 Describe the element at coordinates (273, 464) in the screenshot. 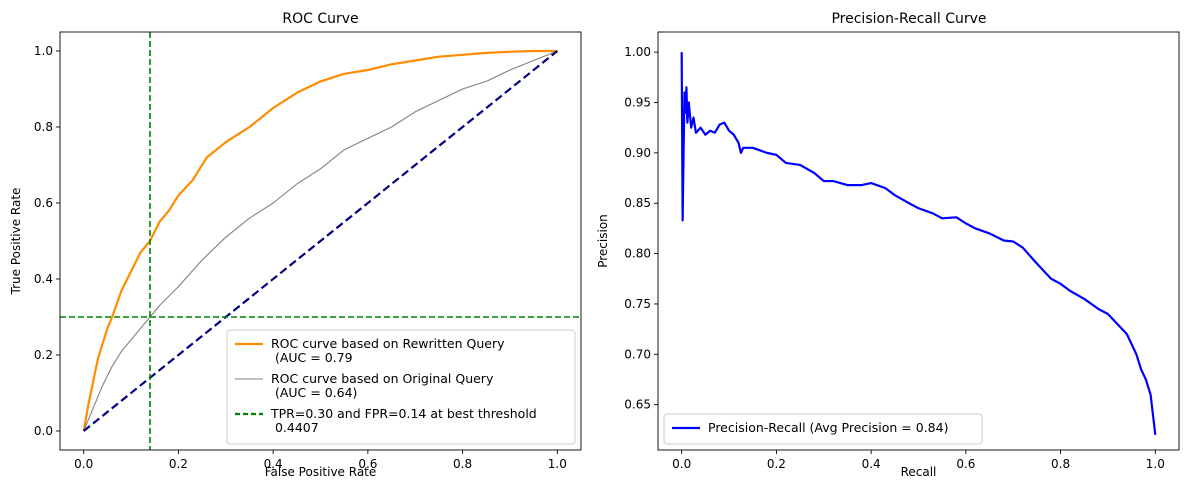

I see `roc-x-tick-label: 0.4` at that location.